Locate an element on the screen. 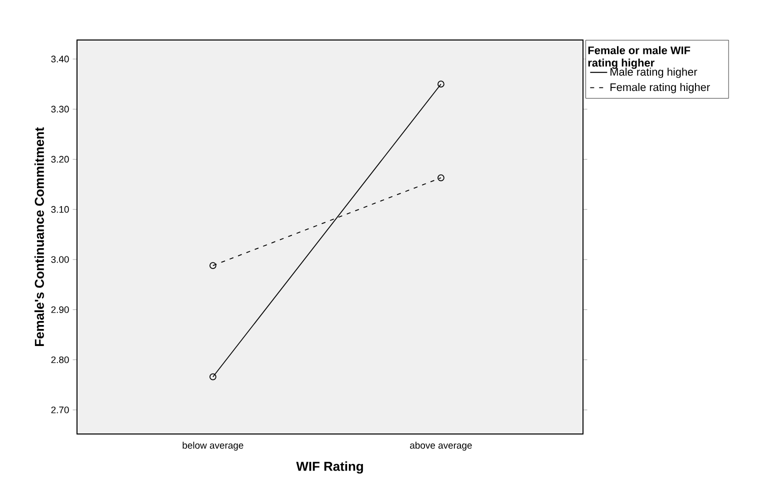 This screenshot has width=768, height=490. y-axis-title: Female's Continuance Commitment is located at coordinates (39, 236).